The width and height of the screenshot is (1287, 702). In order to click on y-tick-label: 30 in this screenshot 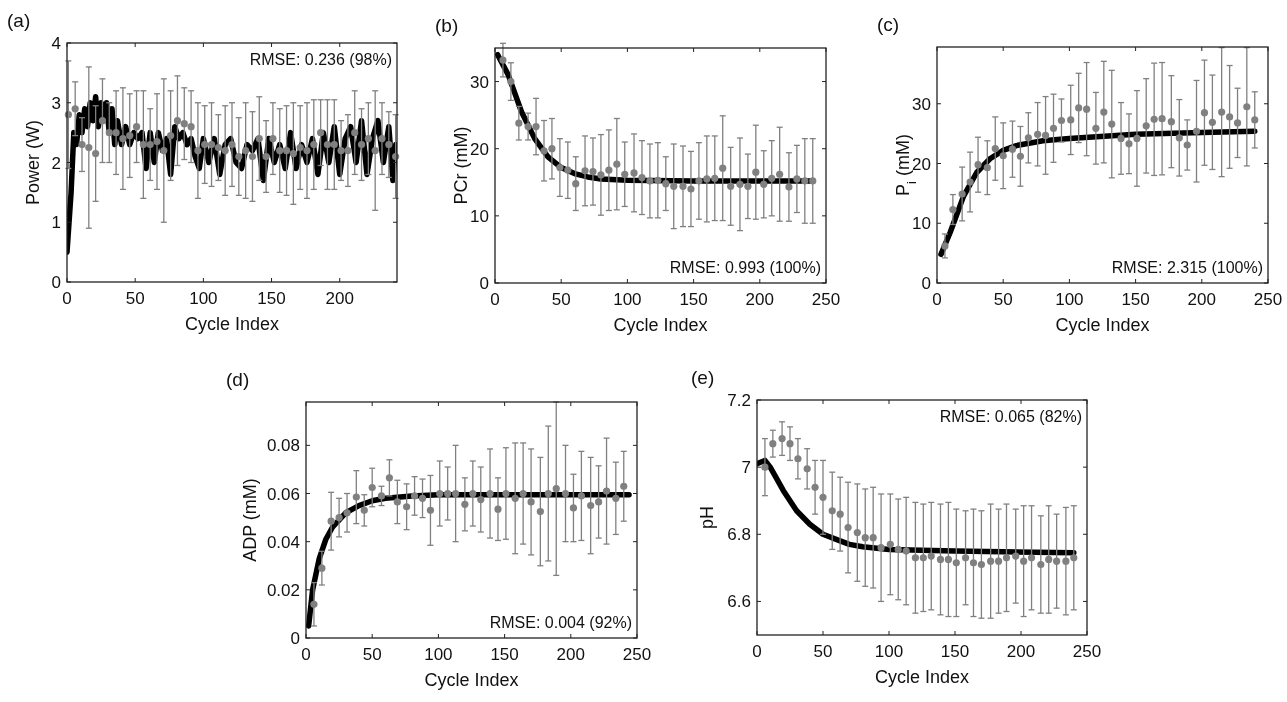, I will do `click(921, 104)`.